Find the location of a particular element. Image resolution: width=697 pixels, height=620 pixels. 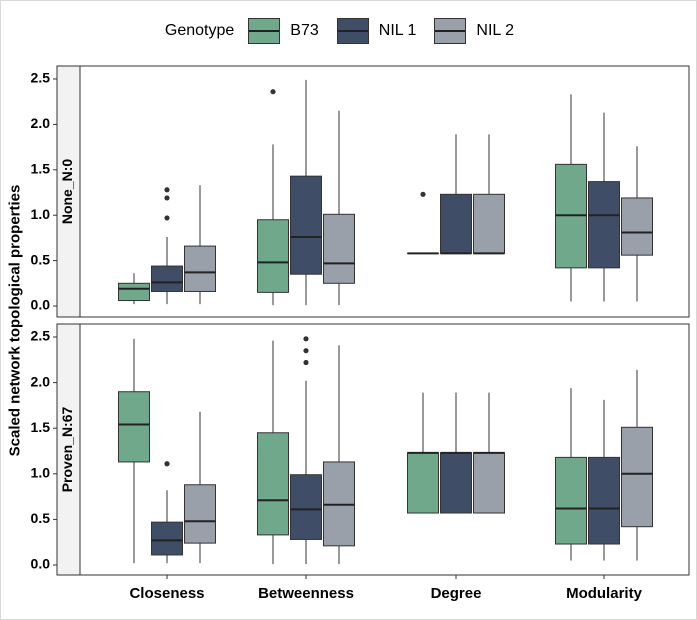

box-2-closeness-nil1 is located at coordinates (167, 538).